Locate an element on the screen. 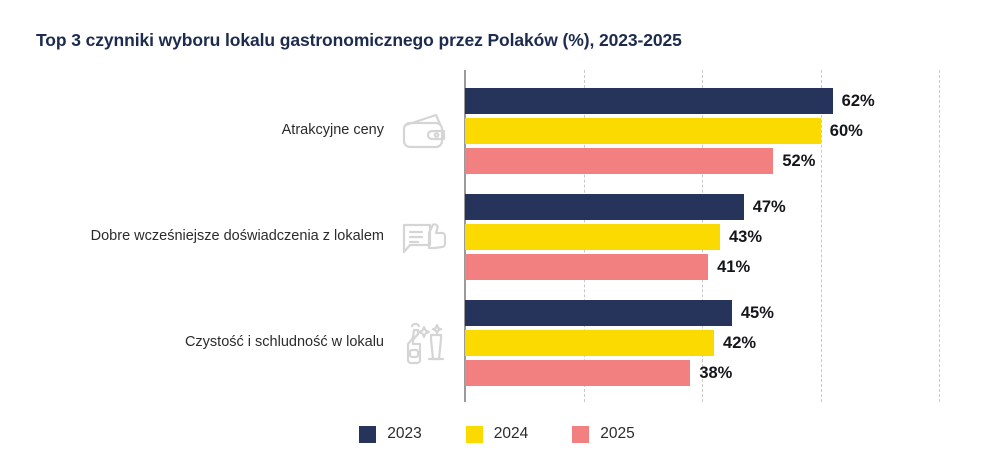  chart-legend: 2023 2024 2025 is located at coordinates (497, 434).